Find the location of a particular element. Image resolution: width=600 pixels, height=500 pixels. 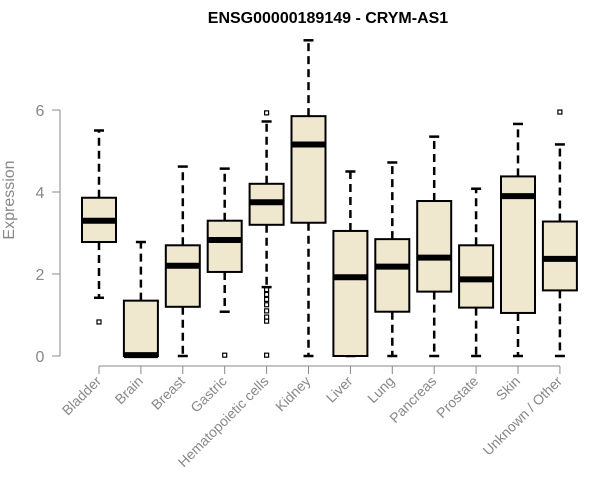

box-lung is located at coordinates (392, 259).